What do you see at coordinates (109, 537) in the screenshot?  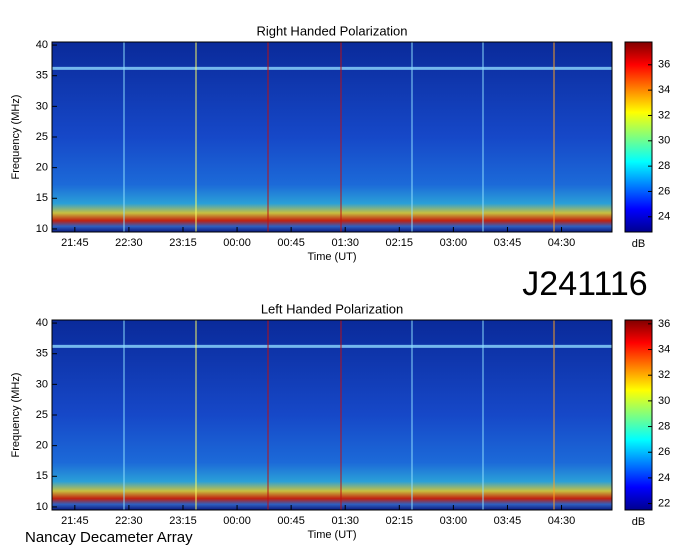 I see `source: Nancay Decameter Array` at bounding box center [109, 537].